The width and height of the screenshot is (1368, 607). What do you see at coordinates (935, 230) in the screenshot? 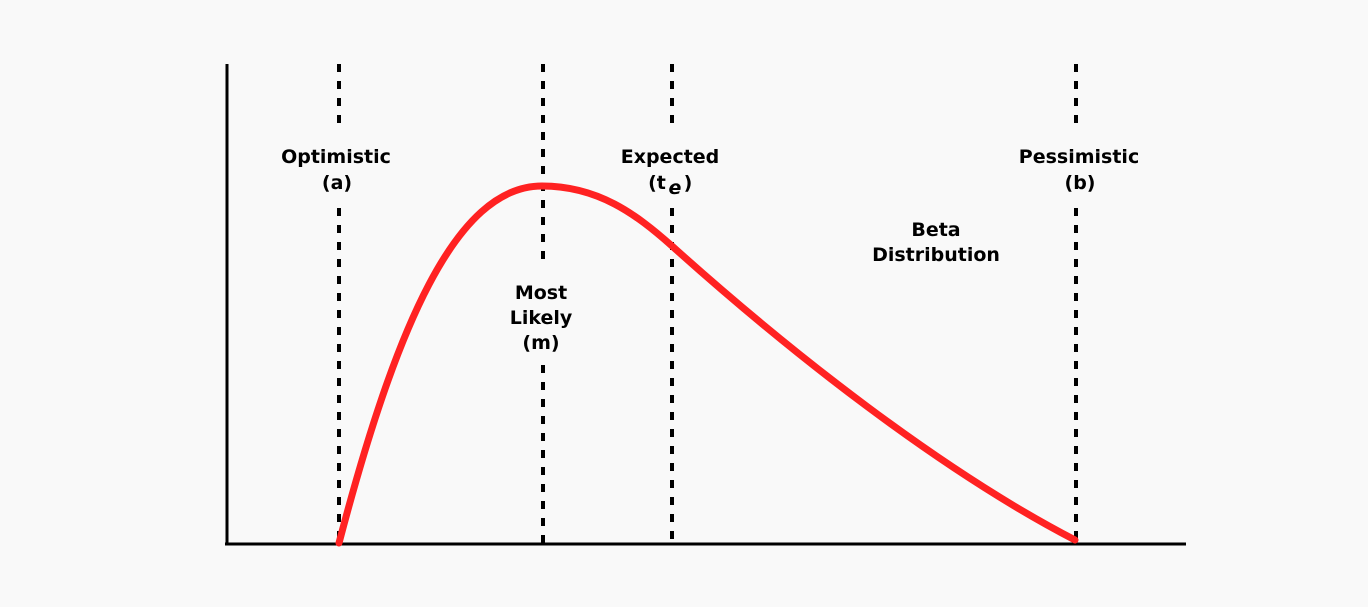
I see `curve-name-line1: Beta` at bounding box center [935, 230].